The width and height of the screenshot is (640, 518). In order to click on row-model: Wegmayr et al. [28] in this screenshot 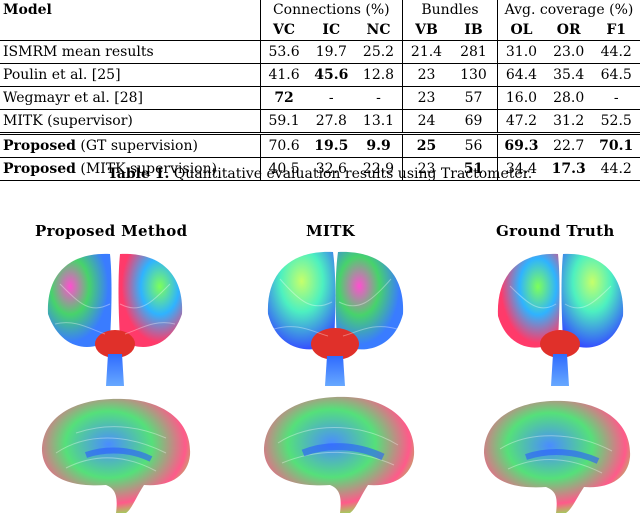, I will do `click(130, 98)`.